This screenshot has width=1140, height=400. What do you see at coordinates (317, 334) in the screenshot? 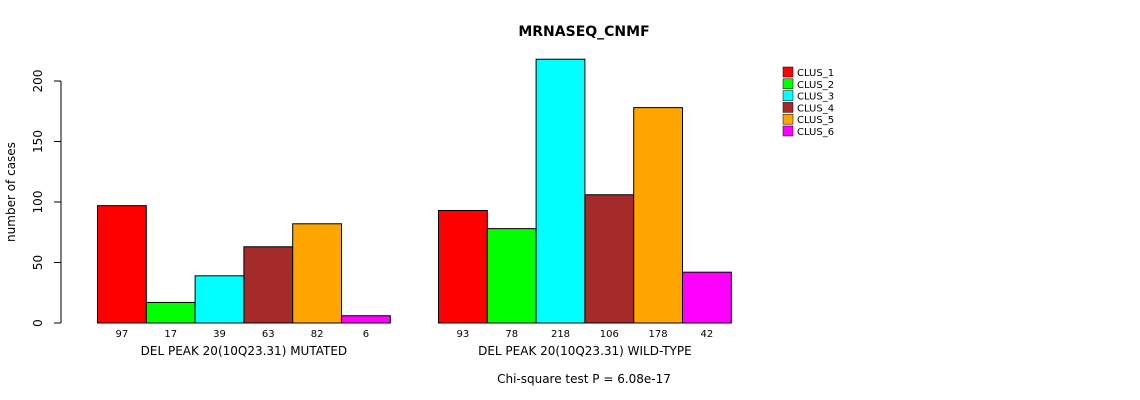
I see `bar-value-label: 82` at bounding box center [317, 334].